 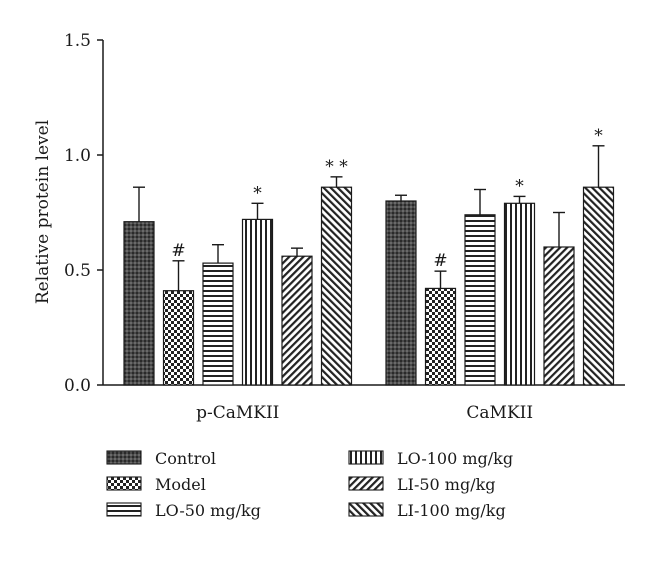 I want to click on category-label: p-CaMKII, so click(x=237, y=413).